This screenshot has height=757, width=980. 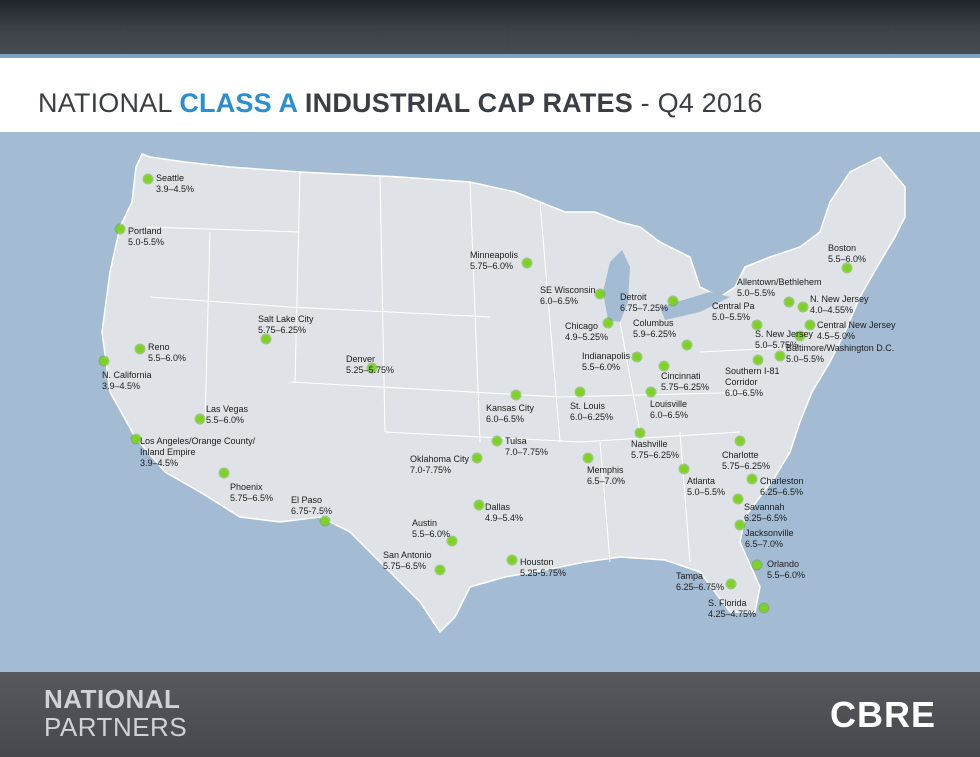 I want to click on market-dallas: Dallas 4.9–5.4%, so click(x=504, y=512).